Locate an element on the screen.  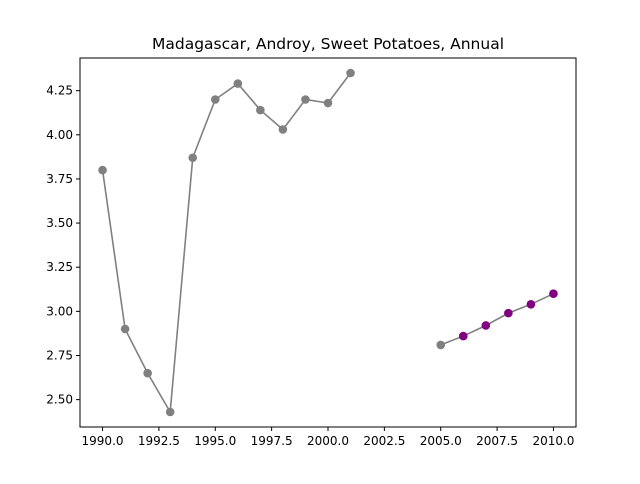
x-tick-label: 1990.0 is located at coordinates (103, 441).